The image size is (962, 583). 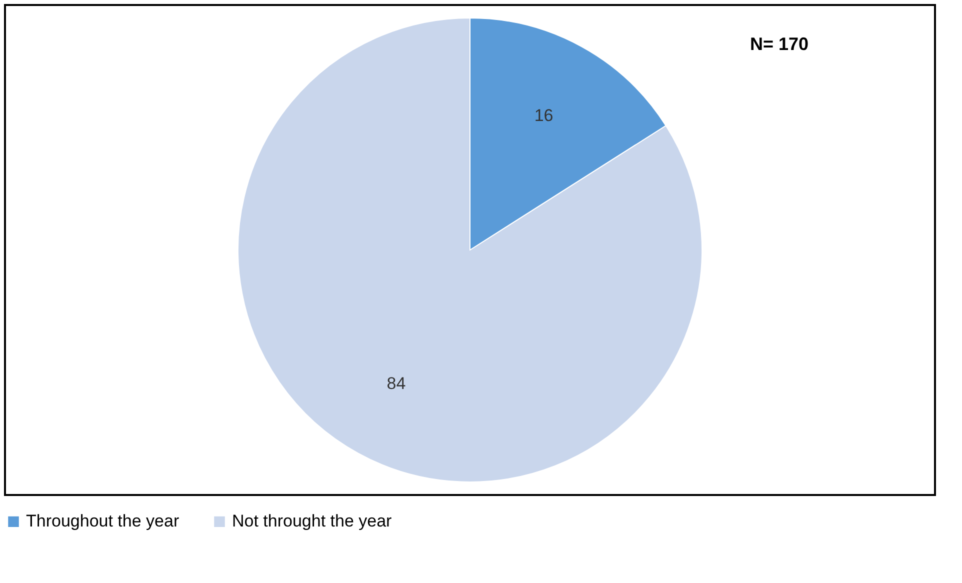 What do you see at coordinates (544, 115) in the screenshot?
I see `data-label: 16` at bounding box center [544, 115].